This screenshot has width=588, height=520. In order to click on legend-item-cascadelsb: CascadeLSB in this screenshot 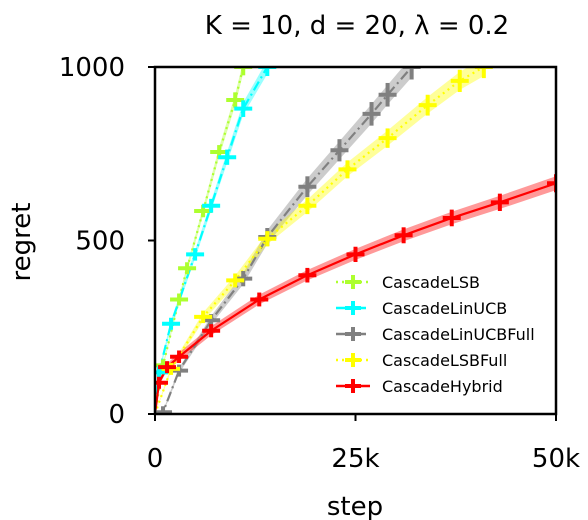, I will do `click(408, 282)`.